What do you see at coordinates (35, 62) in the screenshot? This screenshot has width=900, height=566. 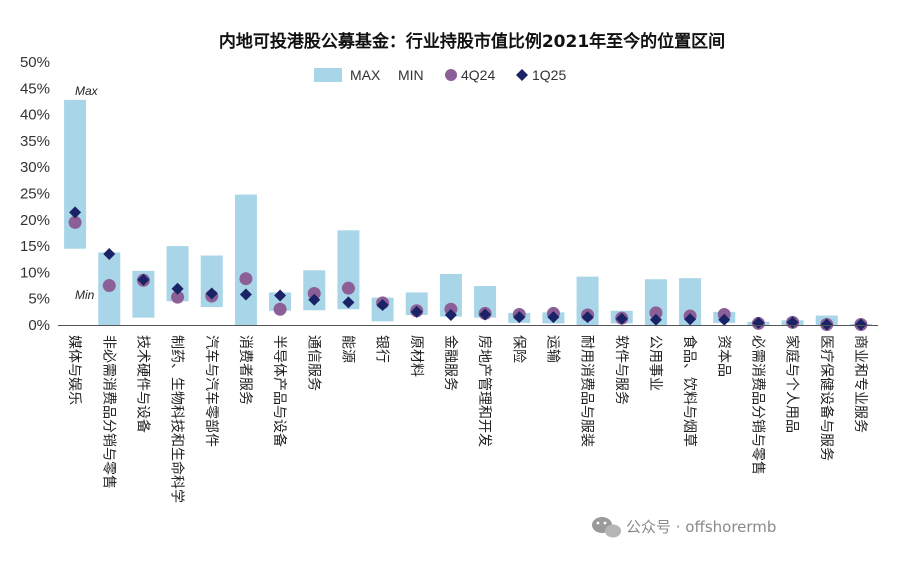 I see `y-tick-label: 50%` at bounding box center [35, 62].